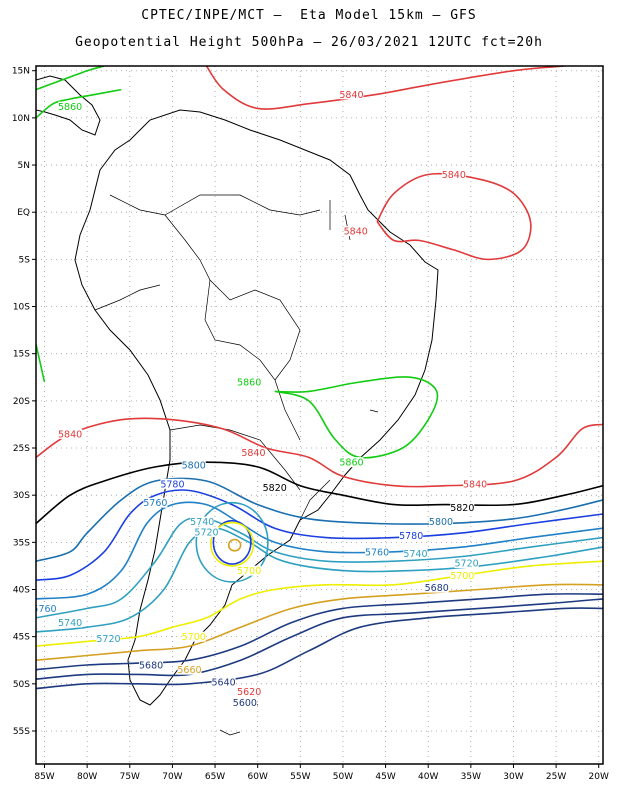 The height and width of the screenshot is (800, 618). I want to click on contour-label: 5820, so click(462, 508).